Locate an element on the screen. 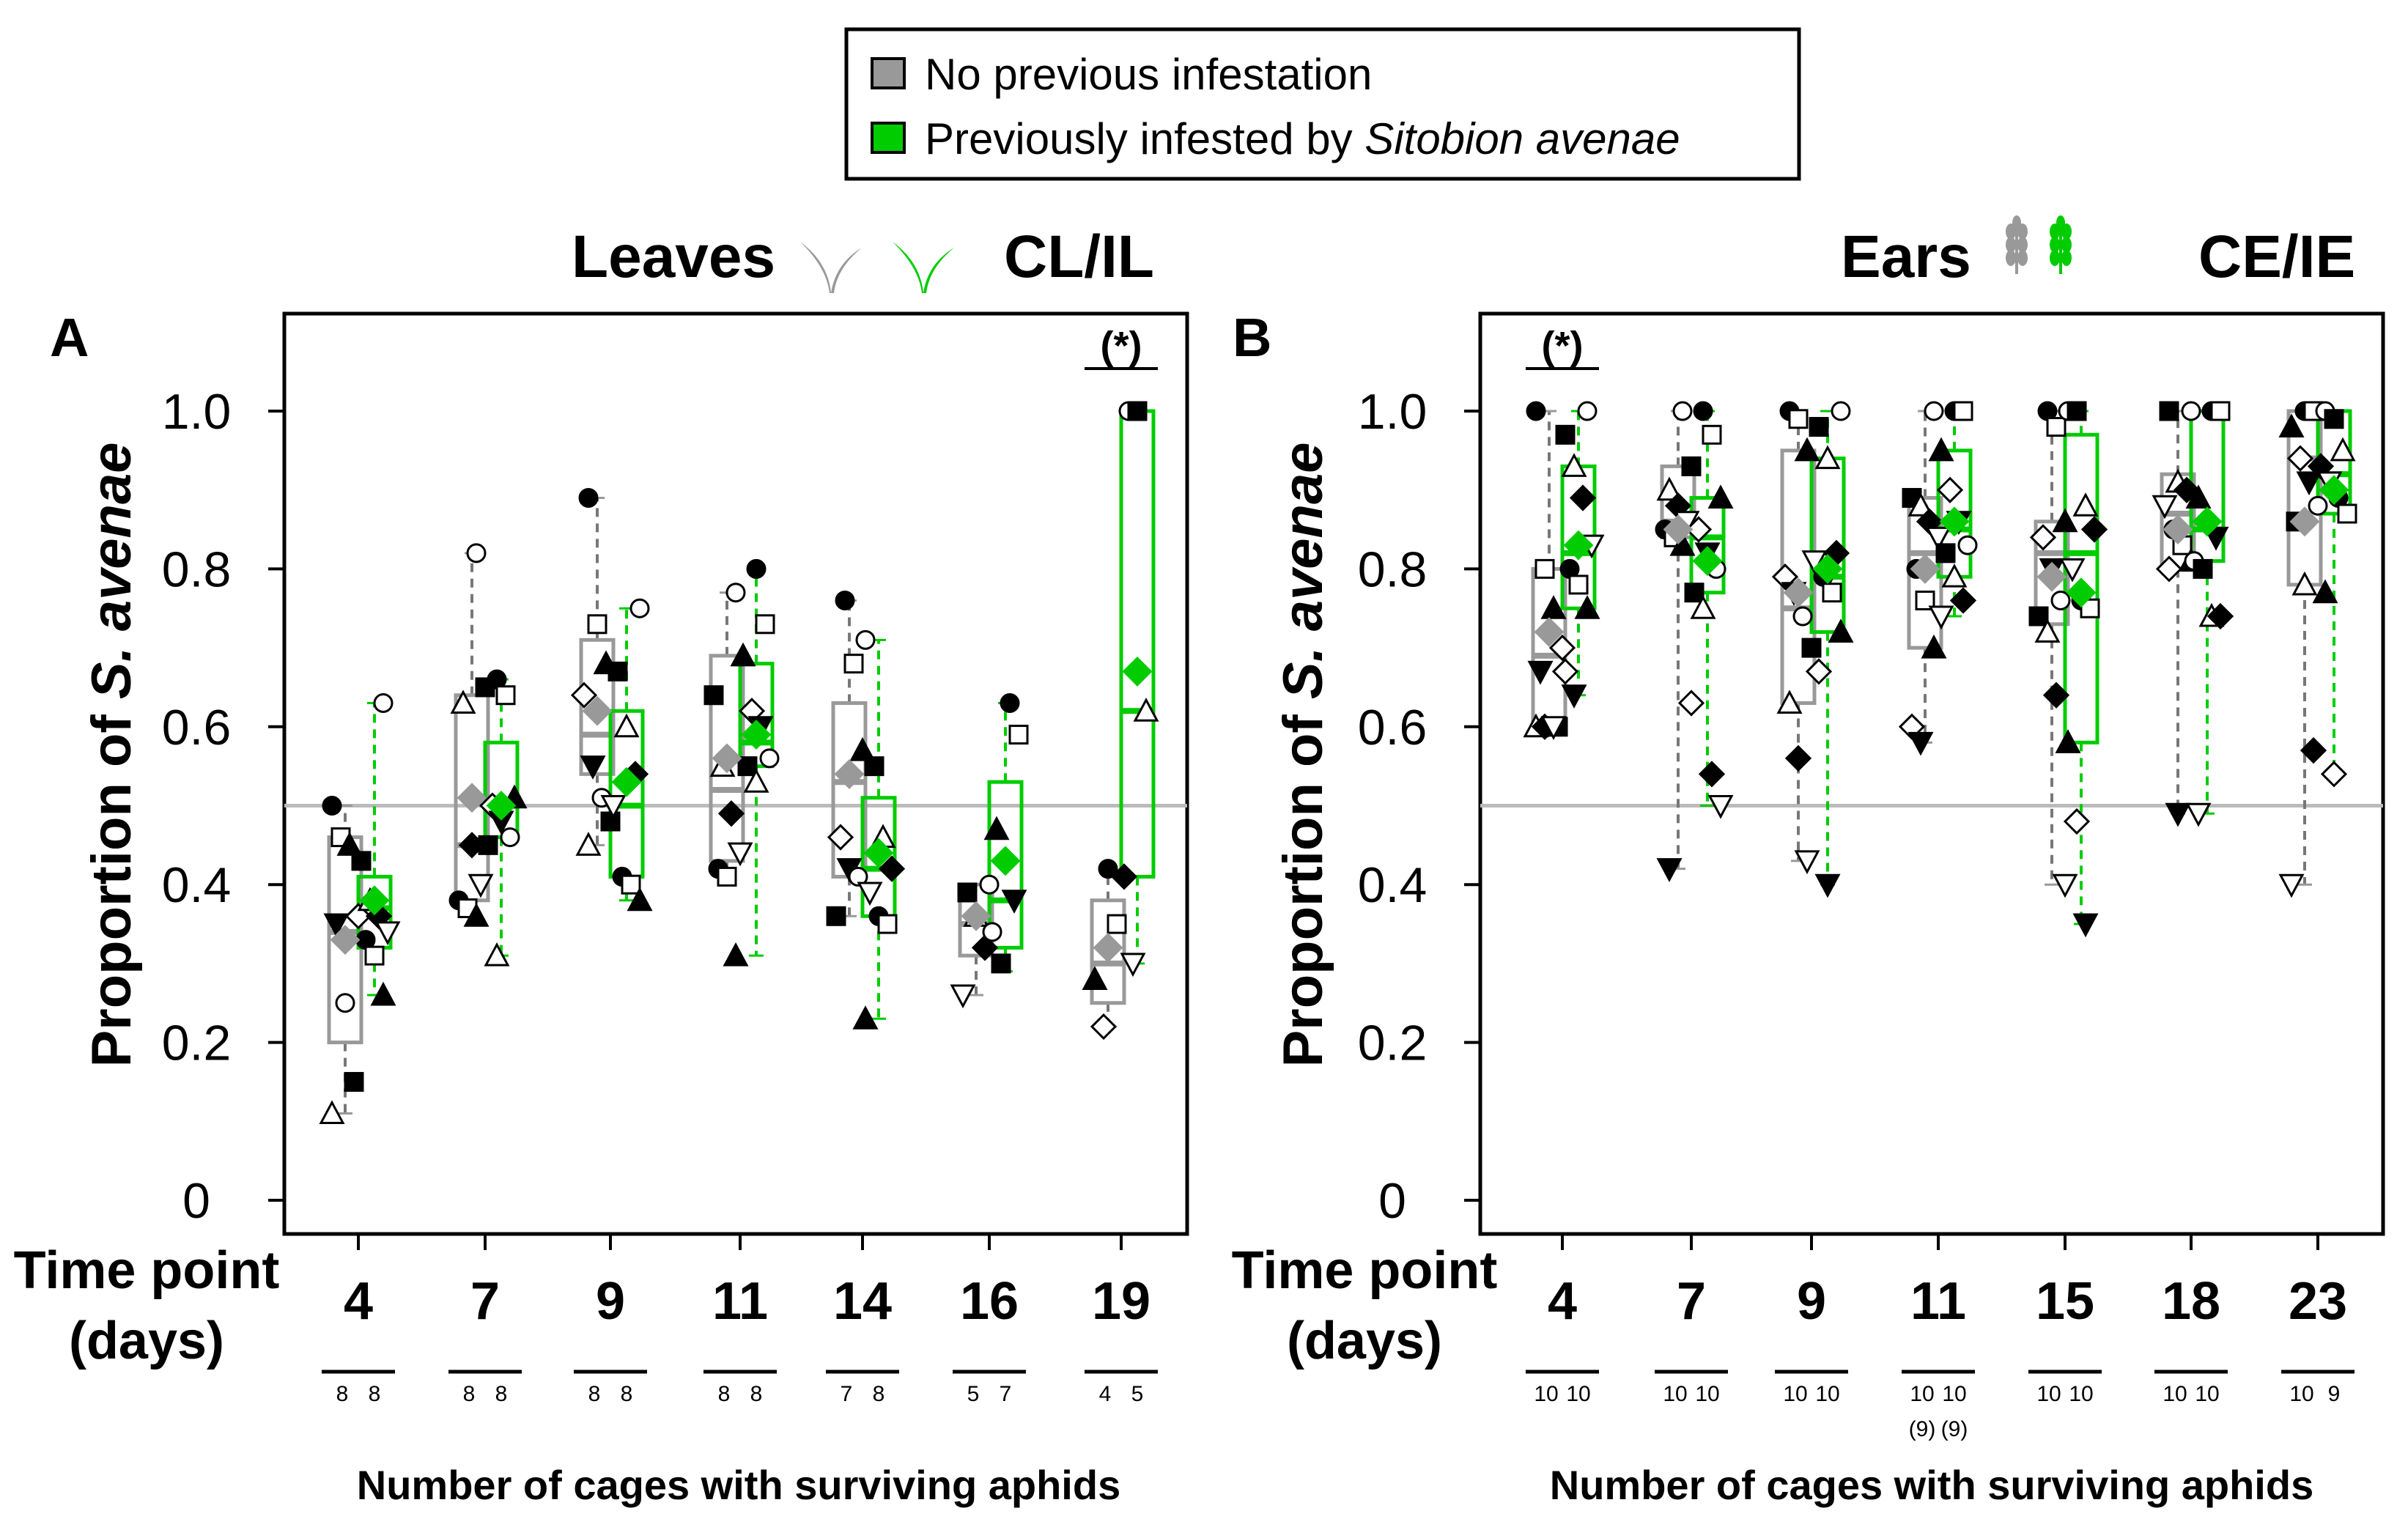 The image size is (2408, 1519). panel-a-label: A is located at coordinates (69, 337).